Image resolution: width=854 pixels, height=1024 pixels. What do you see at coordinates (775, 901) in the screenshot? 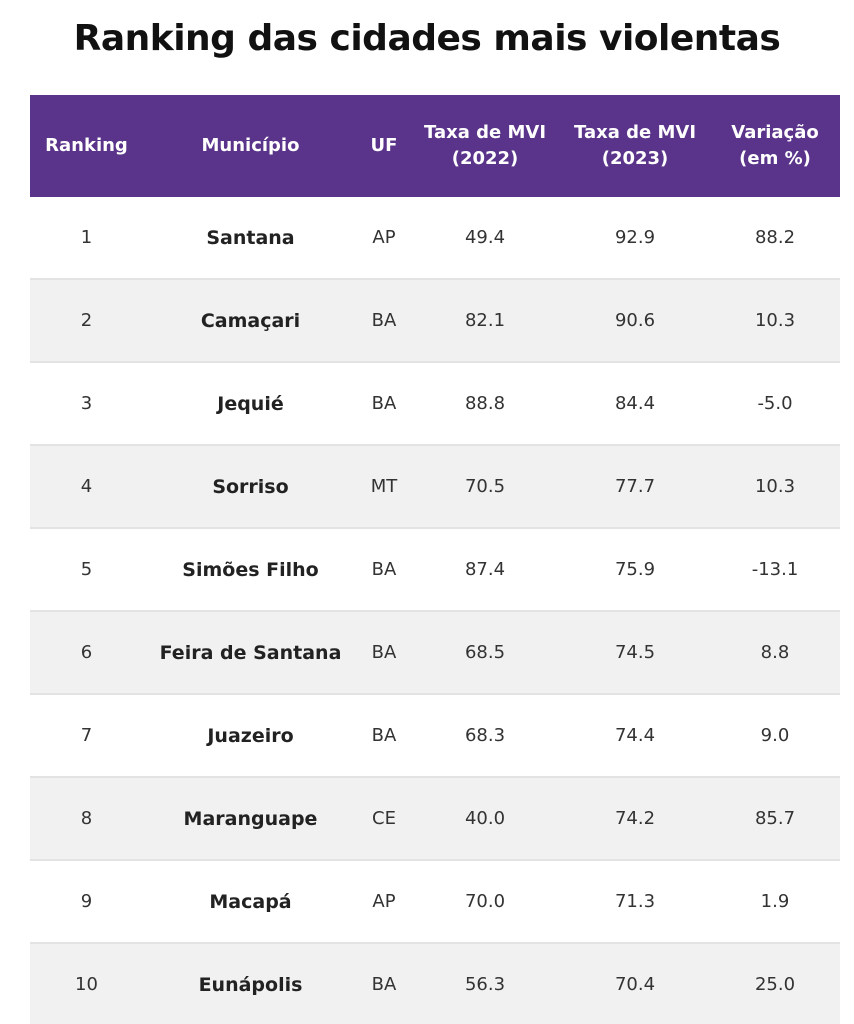
I see `cell-variacao: 1.9` at bounding box center [775, 901].